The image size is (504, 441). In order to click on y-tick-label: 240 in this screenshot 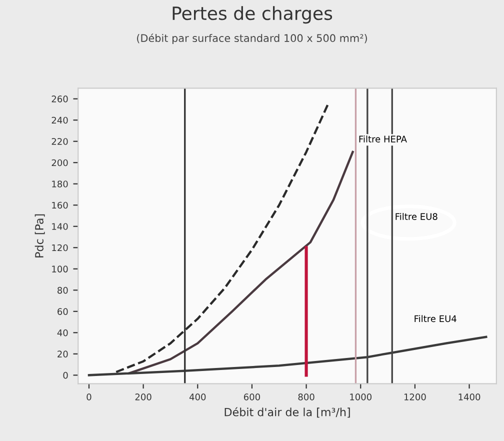, I will do `click(60, 120)`.